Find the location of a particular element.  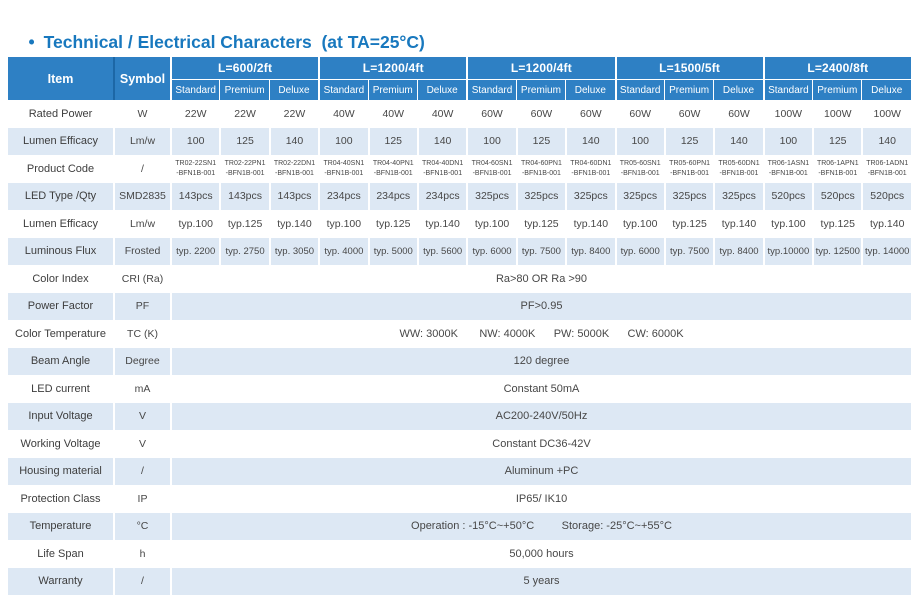

row-label: Life Span is located at coordinates (60, 554).